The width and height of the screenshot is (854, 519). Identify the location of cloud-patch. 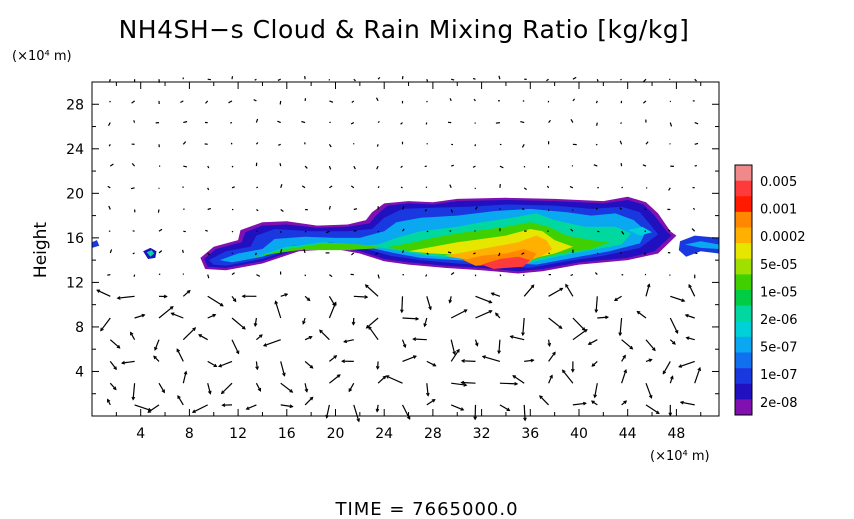
(701, 245).